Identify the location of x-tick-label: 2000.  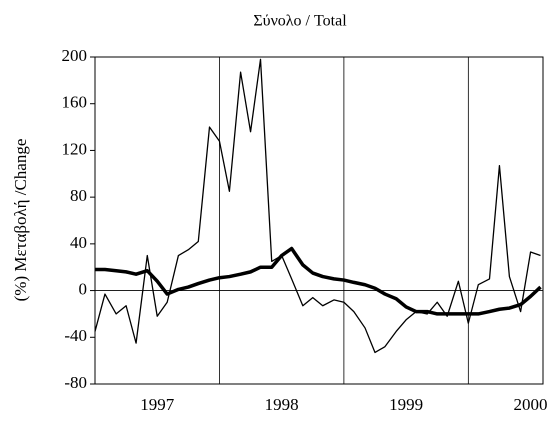
(531, 404).